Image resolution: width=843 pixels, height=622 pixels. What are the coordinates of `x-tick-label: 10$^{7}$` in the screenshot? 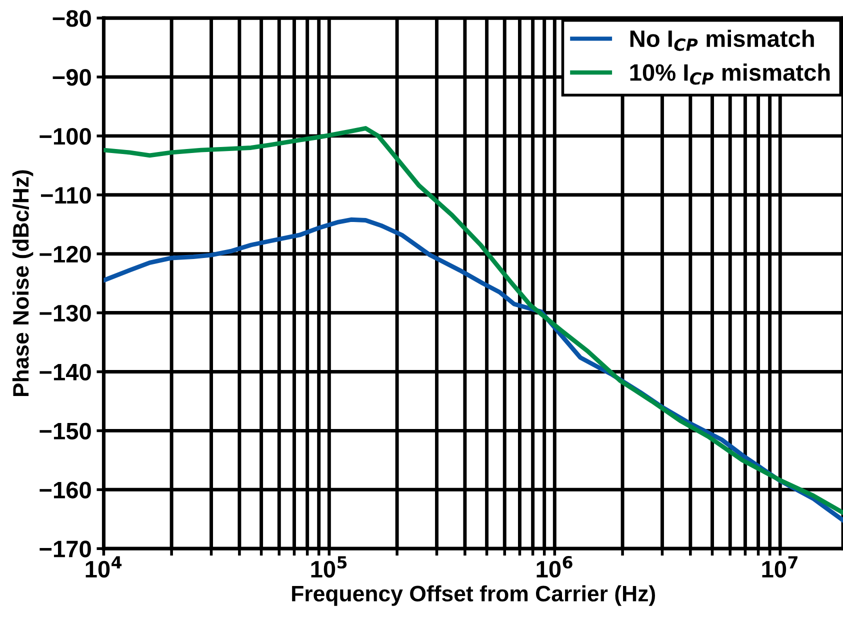 It's located at (780, 567).